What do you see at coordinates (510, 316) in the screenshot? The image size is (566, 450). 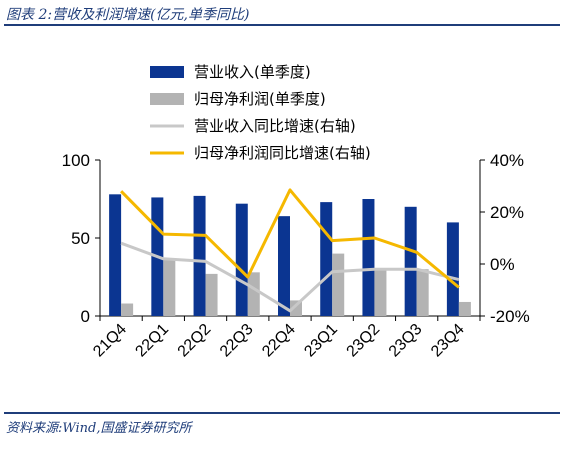 I see `right-tick-label: -20%` at bounding box center [510, 316].